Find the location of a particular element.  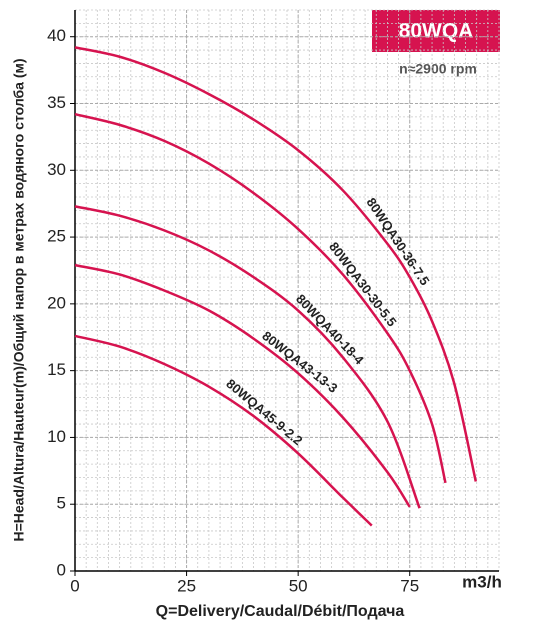

y-tick-label: 0 is located at coordinates (61, 569).